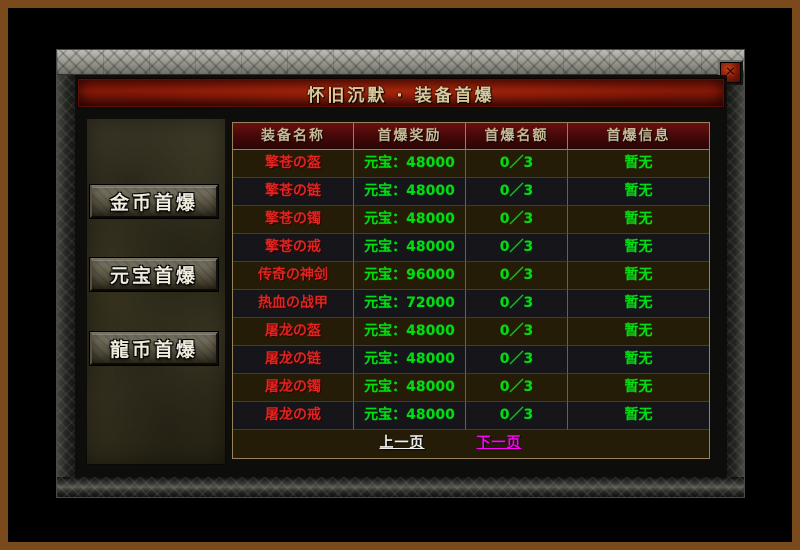  What do you see at coordinates (293, 360) in the screenshot?
I see `equipment-name-cell: 屠龙の链` at bounding box center [293, 360].